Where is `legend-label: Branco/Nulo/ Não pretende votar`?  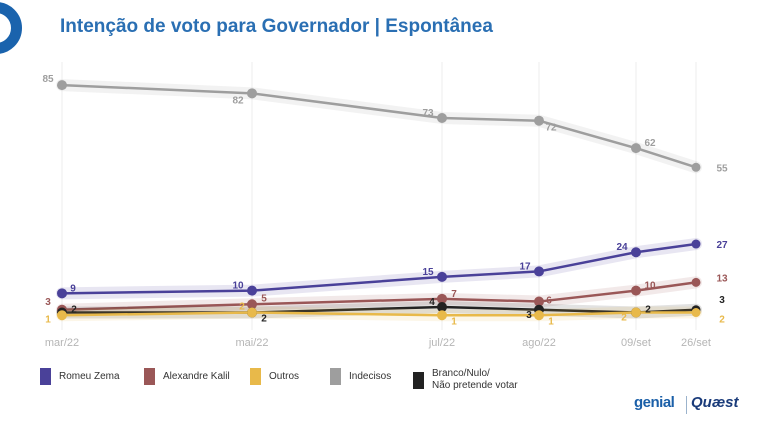 legend-label: Branco/Nulo/ Não pretende votar is located at coordinates (475, 379).